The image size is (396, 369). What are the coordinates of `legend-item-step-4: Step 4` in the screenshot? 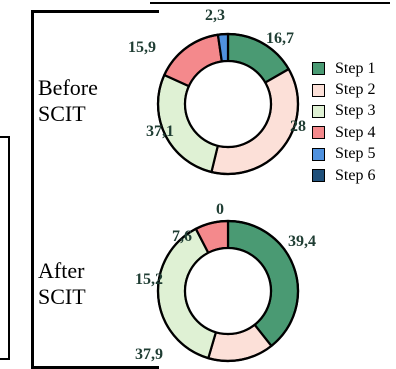 It's located at (343, 132).